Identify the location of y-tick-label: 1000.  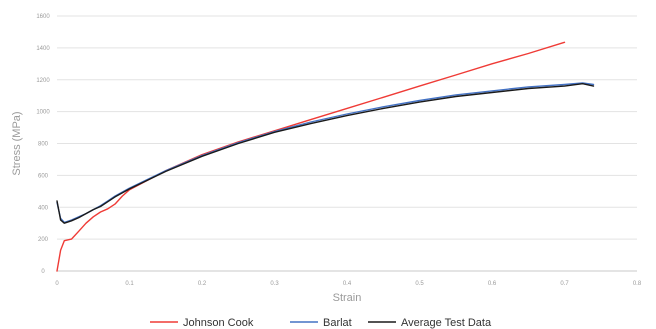
(43, 113).